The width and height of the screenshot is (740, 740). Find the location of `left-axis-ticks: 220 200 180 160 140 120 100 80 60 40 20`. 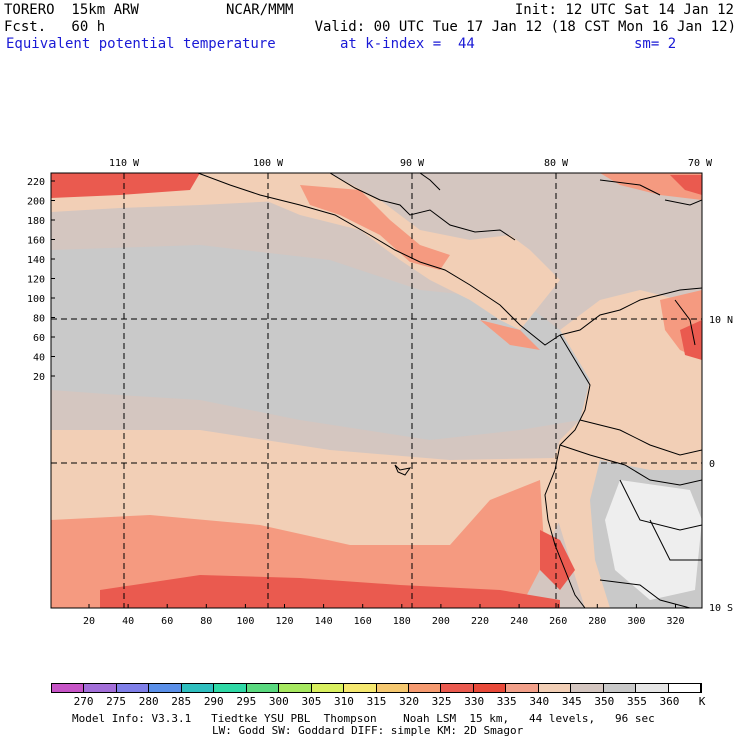

left-axis-ticks: 220 200 180 160 140 120 100 80 60 40 20 is located at coordinates (41, 280).